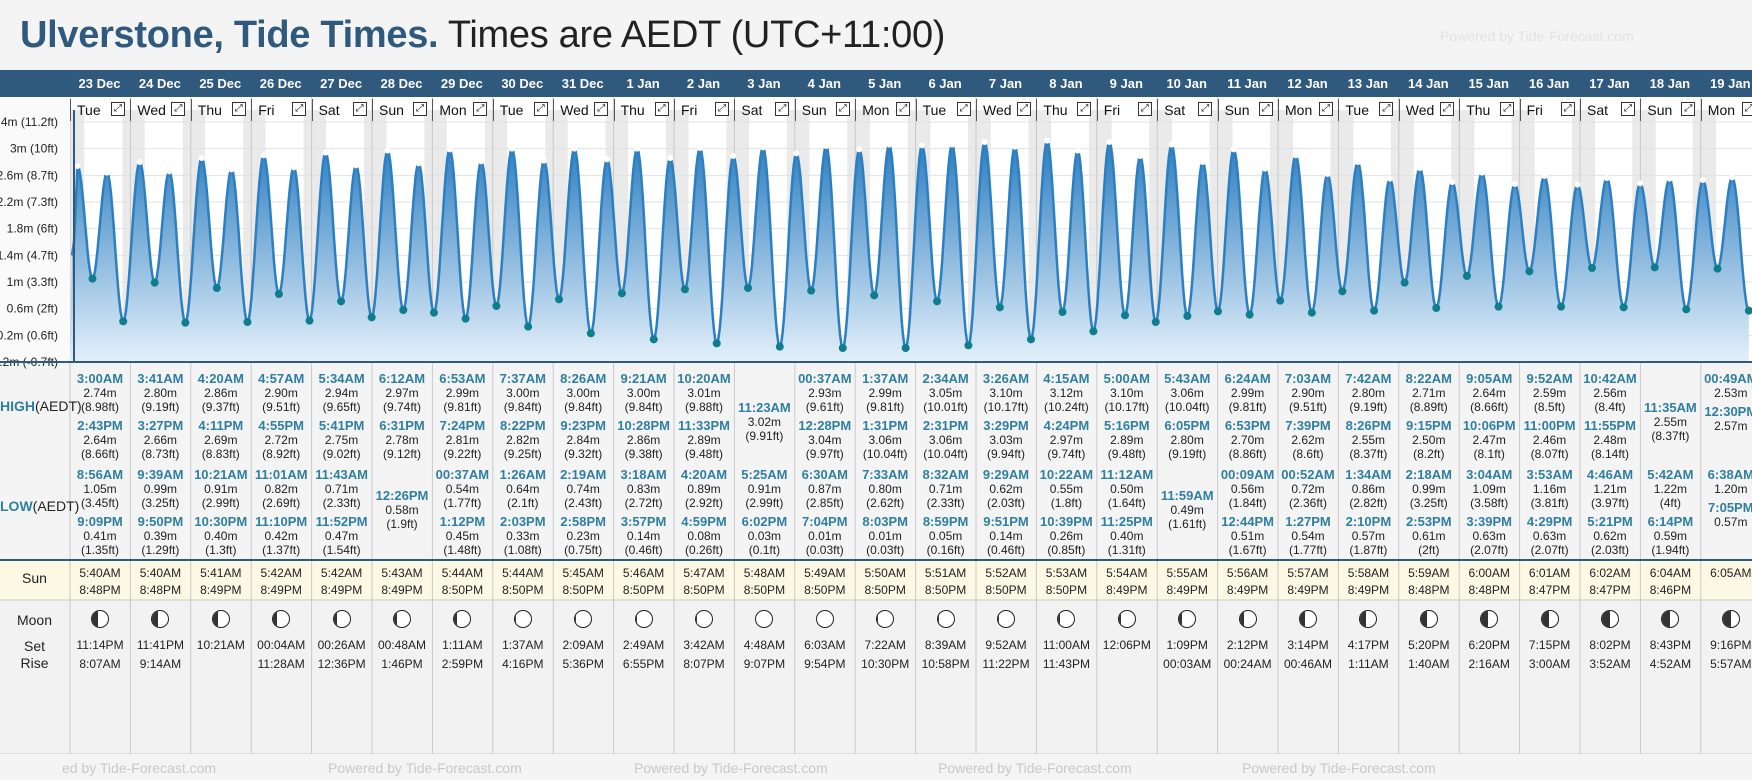  Describe the element at coordinates (583, 83) in the screenshot. I see `date-header: 31 Dec` at that location.